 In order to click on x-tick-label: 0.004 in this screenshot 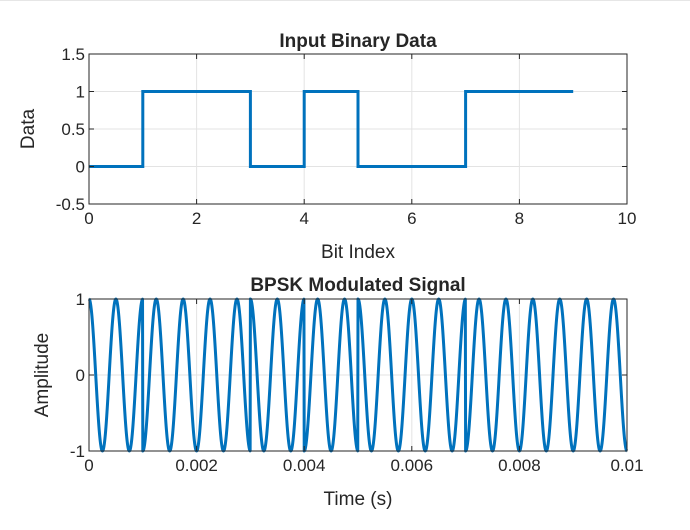, I will do `click(304, 465)`.